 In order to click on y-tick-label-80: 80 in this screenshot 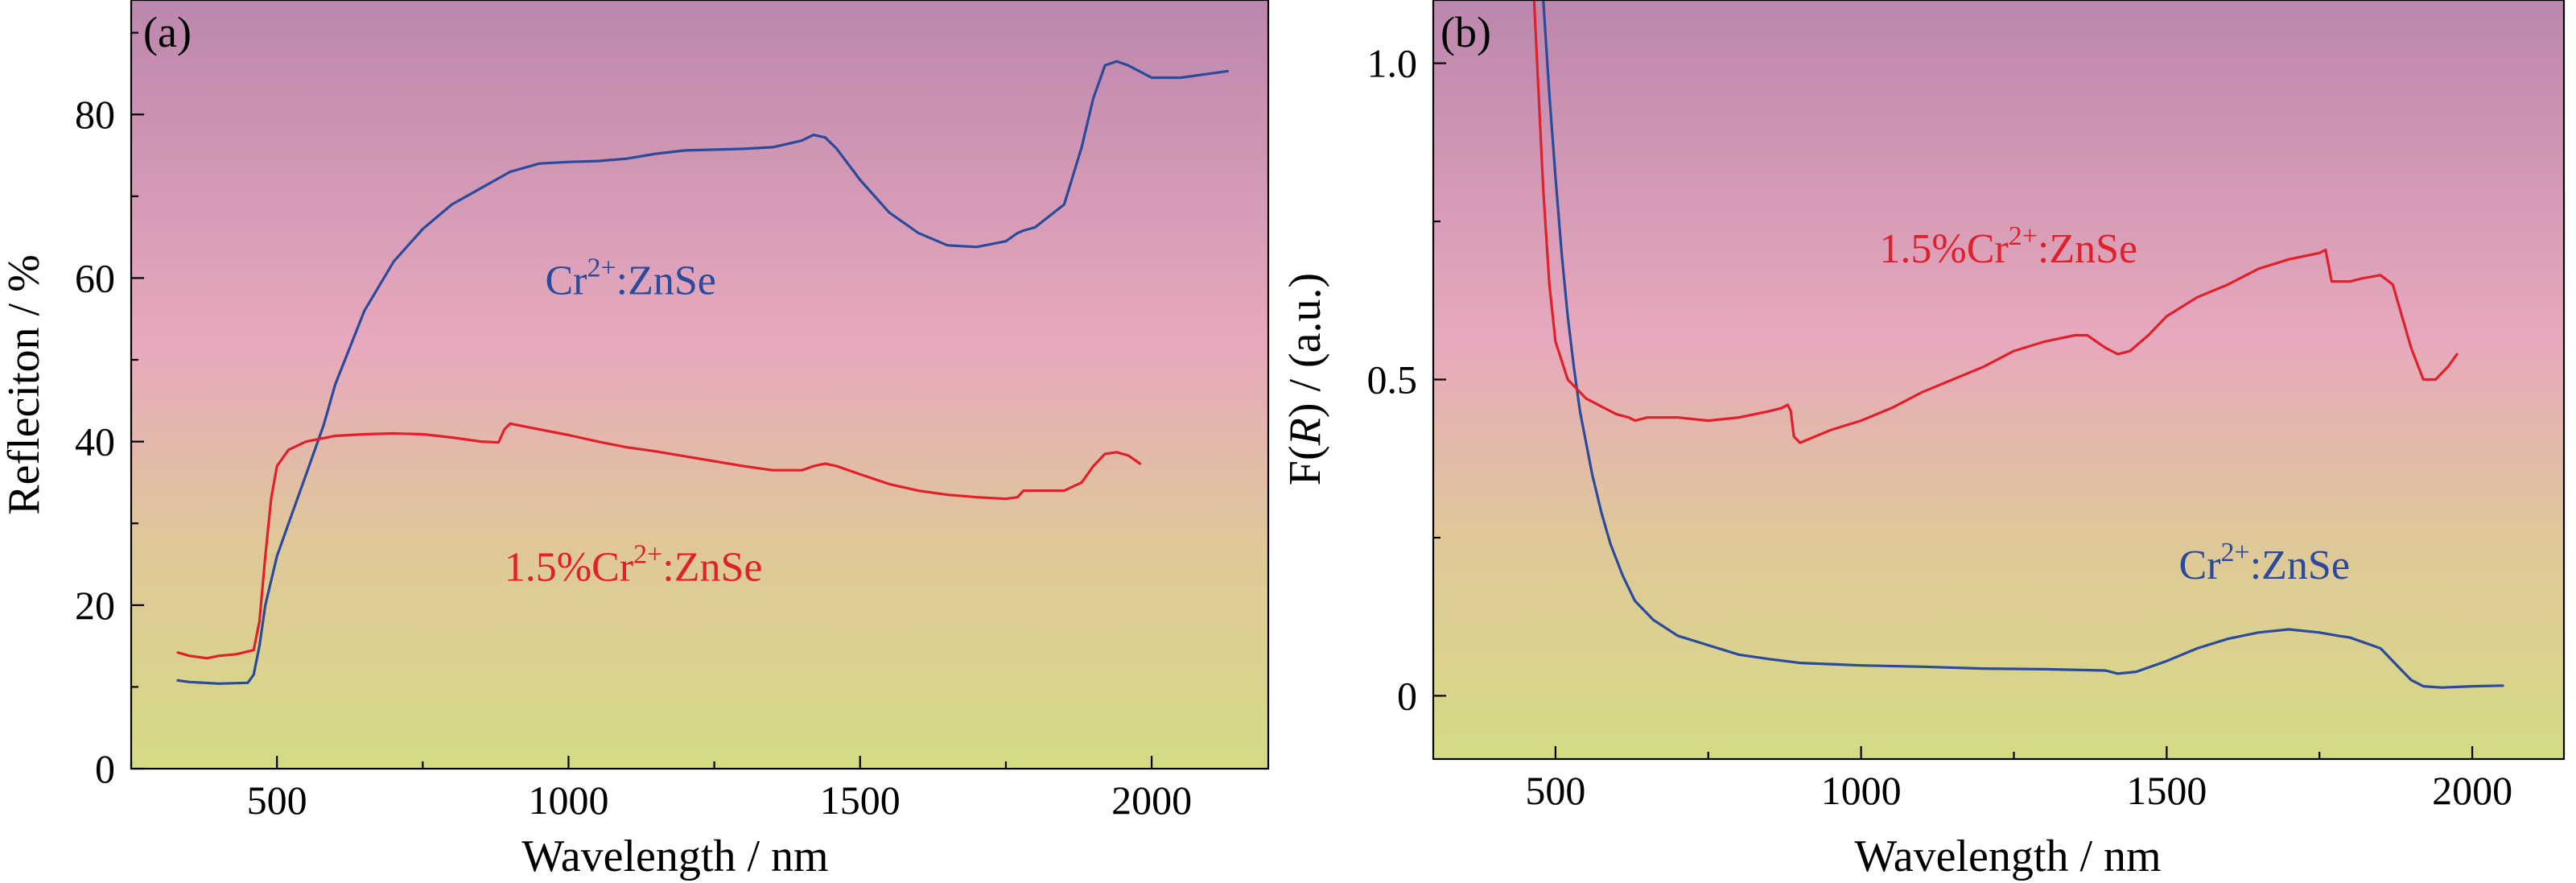, I will do `click(95, 114)`.